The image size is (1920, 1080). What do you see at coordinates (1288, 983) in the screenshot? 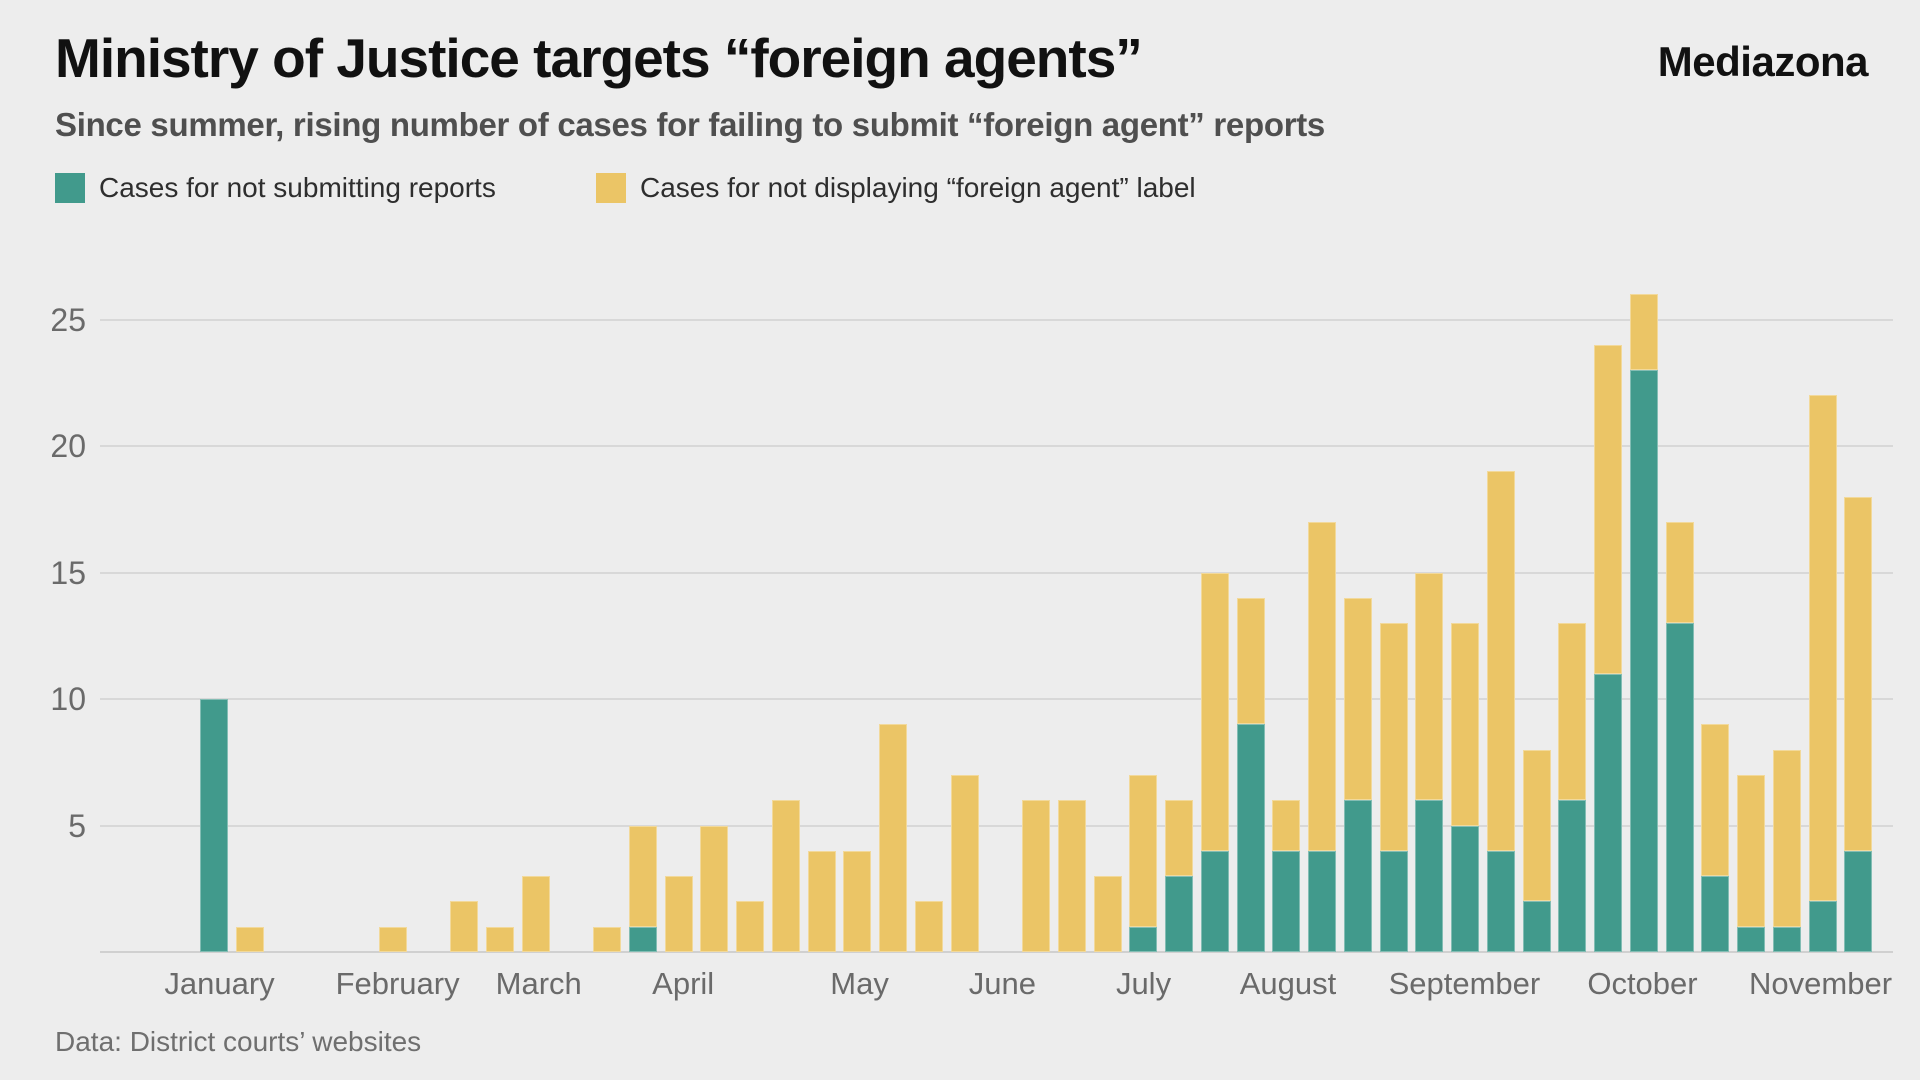
I see `x-label-august: August` at bounding box center [1288, 983].